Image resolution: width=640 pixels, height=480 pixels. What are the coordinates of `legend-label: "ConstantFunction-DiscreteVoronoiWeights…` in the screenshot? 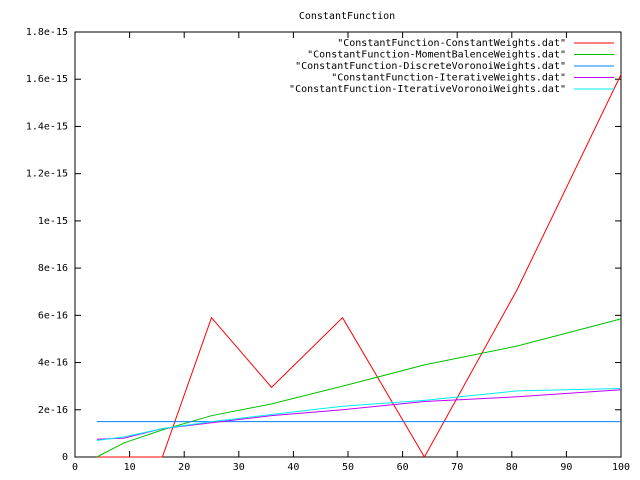 It's located at (430, 66).